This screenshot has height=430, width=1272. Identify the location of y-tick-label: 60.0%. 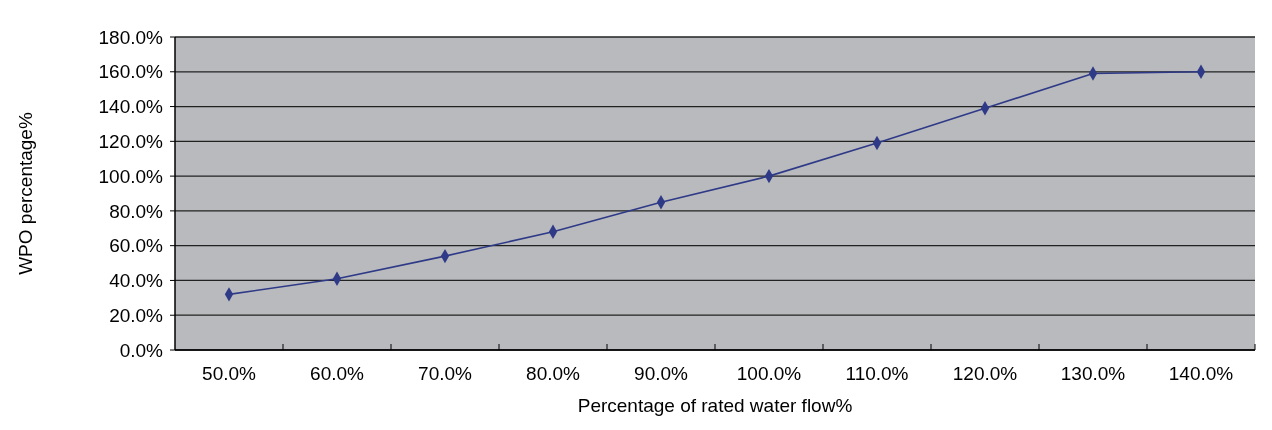
(136, 246).